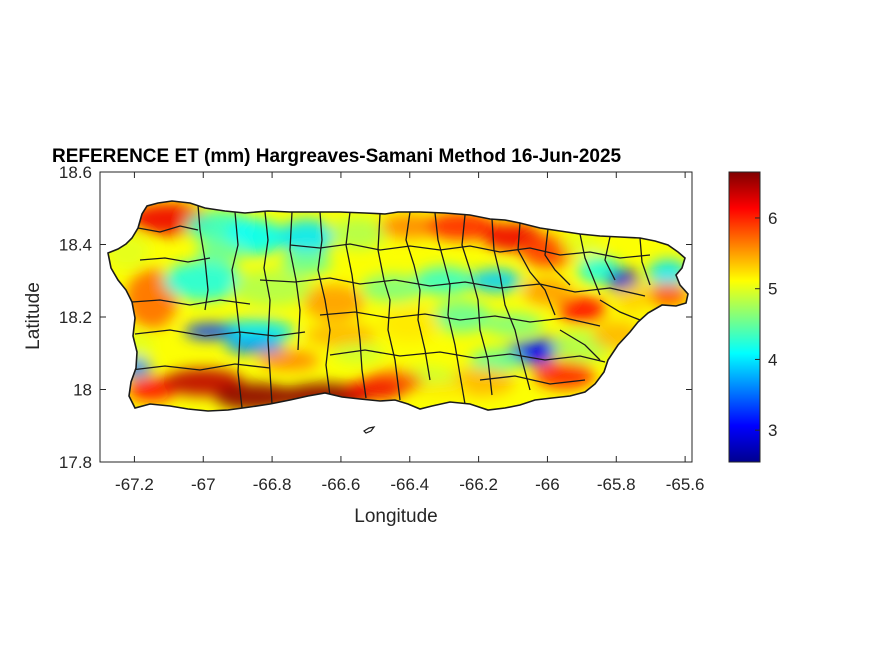 This screenshot has height=656, width=875. What do you see at coordinates (547, 484) in the screenshot?
I see `x-tick-label: -66` at bounding box center [547, 484].